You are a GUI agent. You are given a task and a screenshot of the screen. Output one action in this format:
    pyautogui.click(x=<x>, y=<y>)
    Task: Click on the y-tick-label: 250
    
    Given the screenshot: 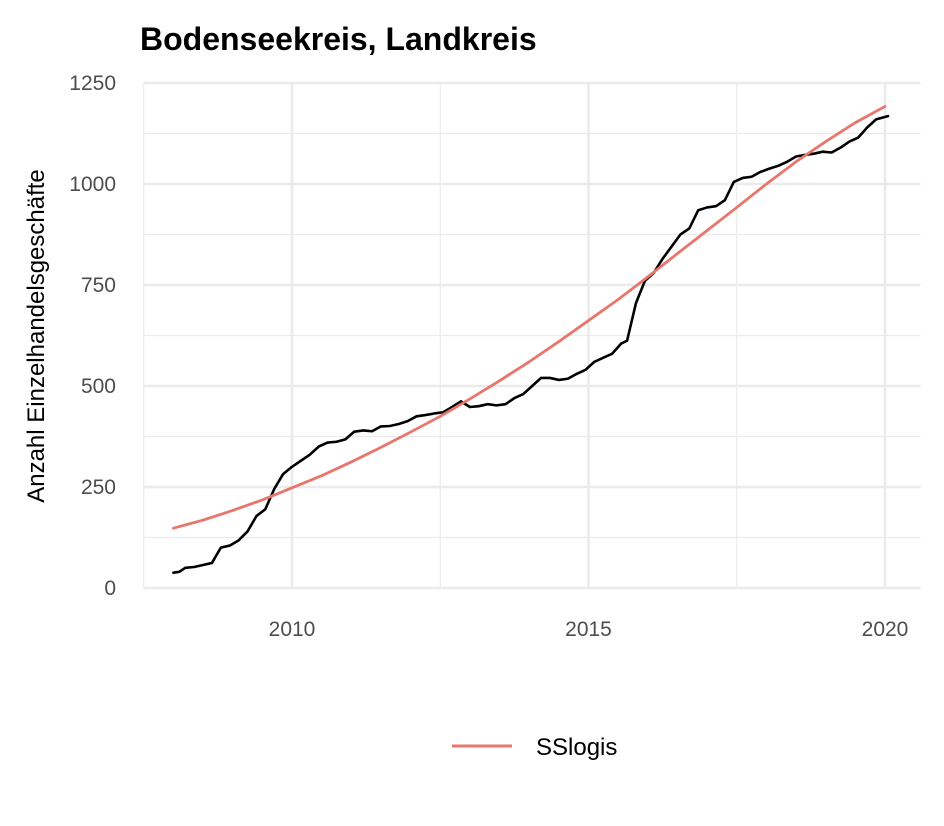 What is the action you would take?
    pyautogui.click(x=98, y=487)
    